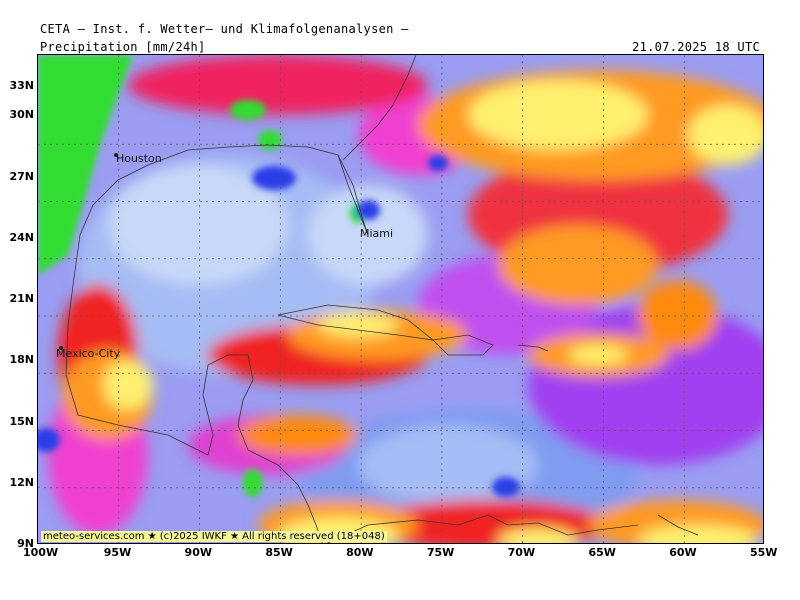 This screenshot has width=800, height=600. What do you see at coordinates (521, 552) in the screenshot?
I see `longitude-label: 70W` at bounding box center [521, 552].